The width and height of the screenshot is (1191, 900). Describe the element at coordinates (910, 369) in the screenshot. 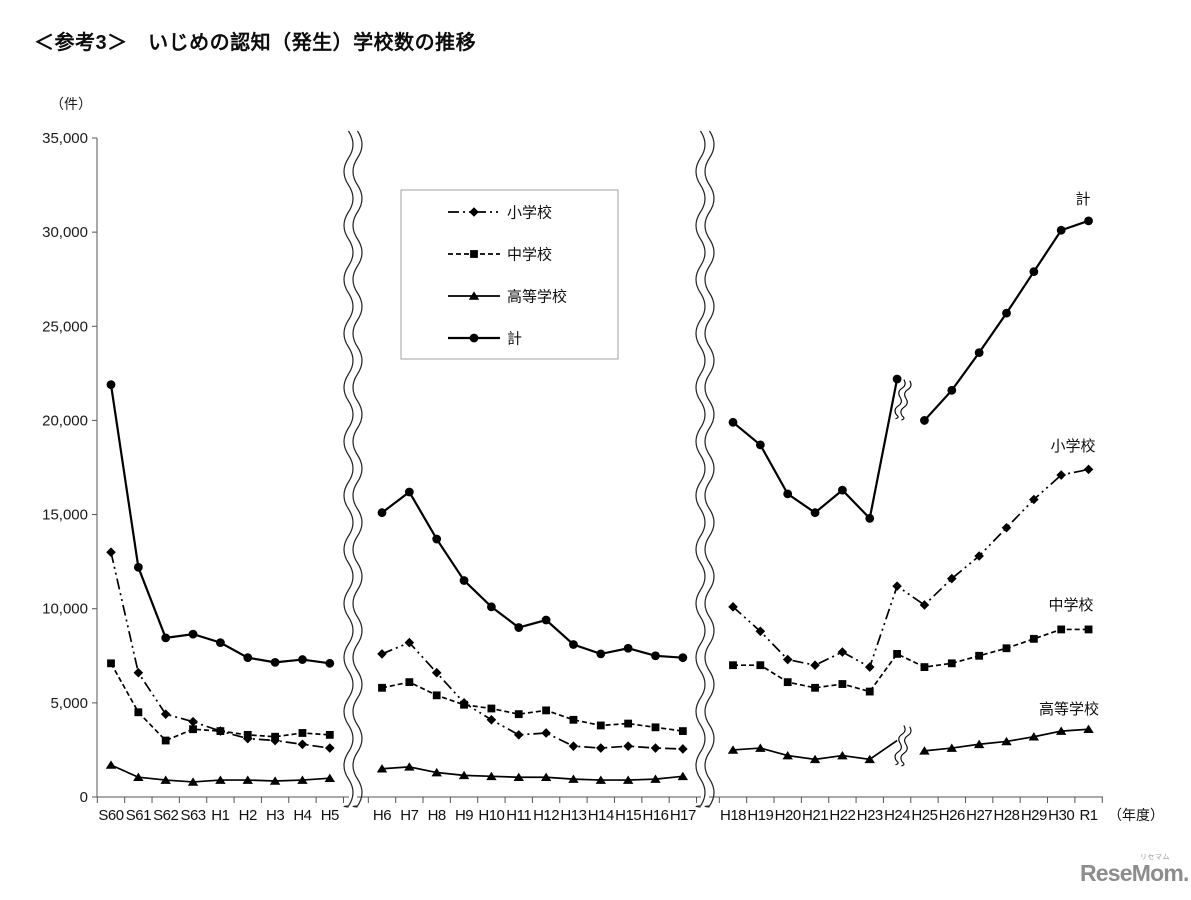

I see `series-total-s2` at that location.